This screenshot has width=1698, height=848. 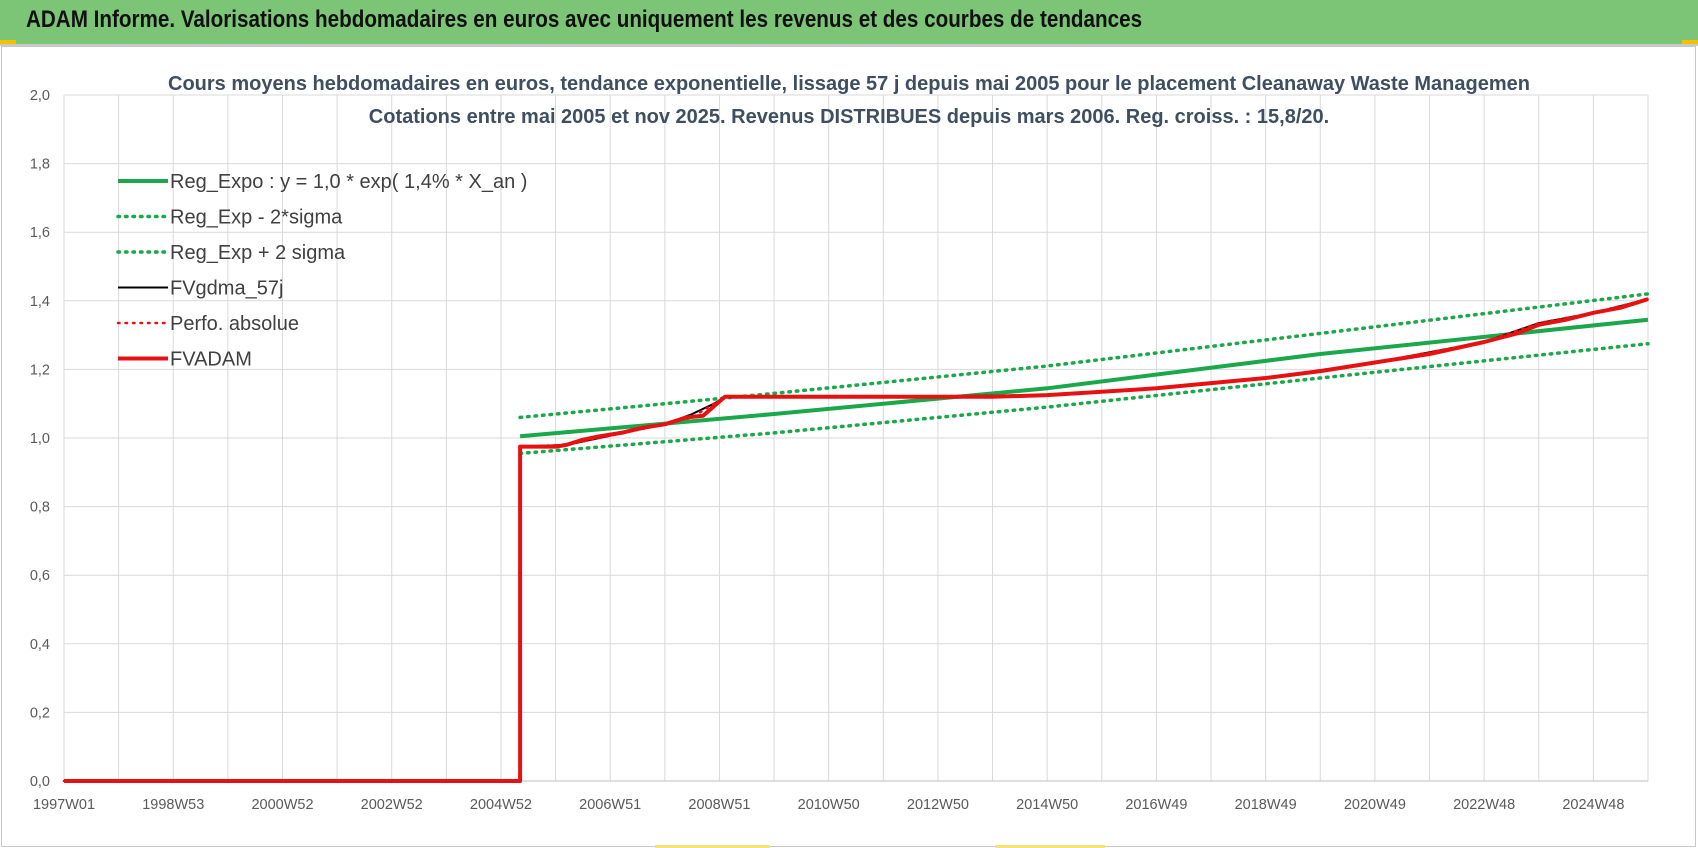 I want to click on y-tick-label: 0,8, so click(x=40, y=508).